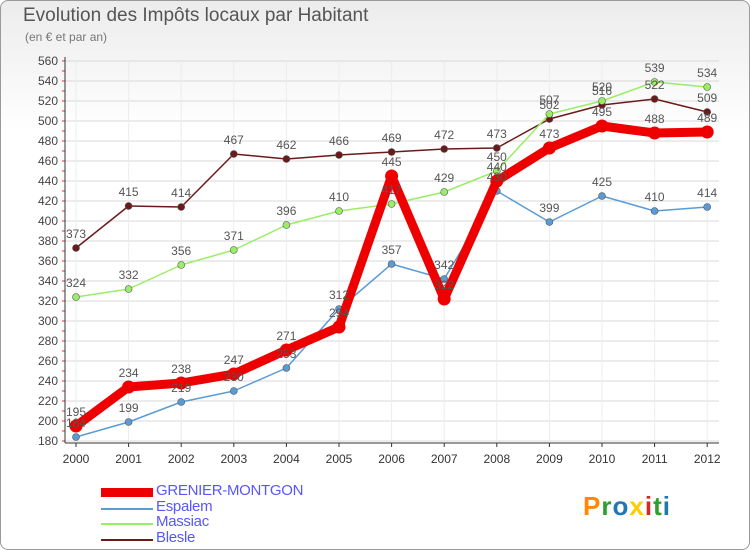 The image size is (750, 550). Describe the element at coordinates (444, 285) in the screenshot. I see `data-label: 322` at that location.